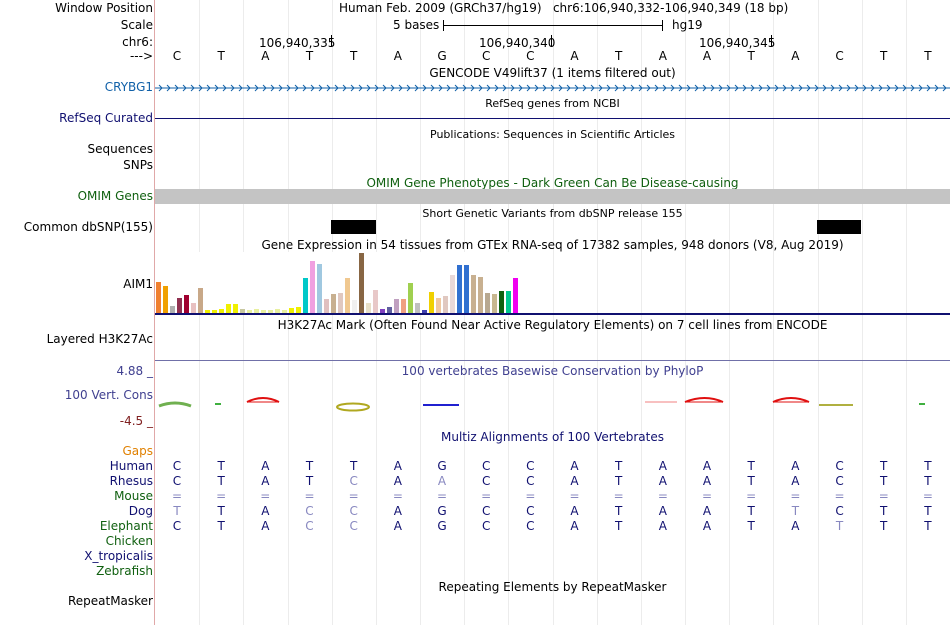 This screenshot has height=625, width=950. I want to click on dog-aligned-base: T, so click(795, 511).